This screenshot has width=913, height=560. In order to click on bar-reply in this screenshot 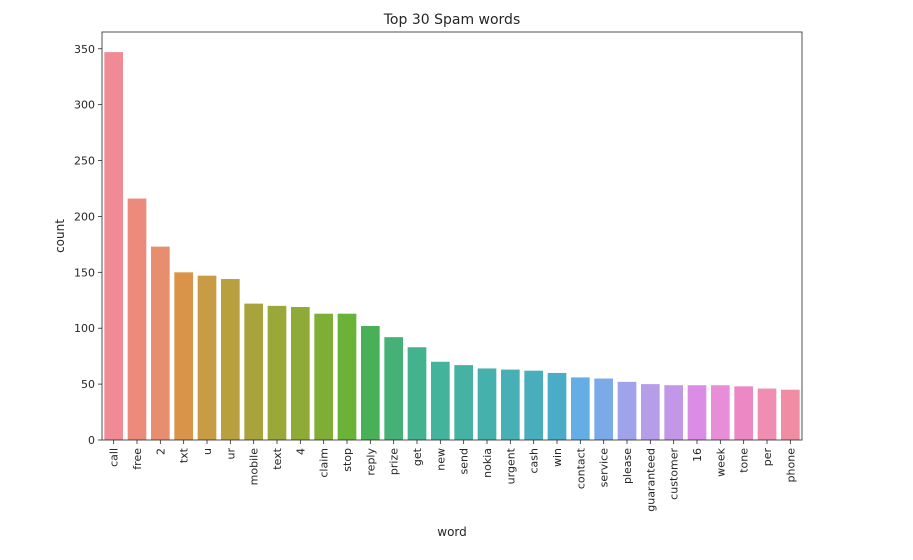, I will do `click(370, 382)`.